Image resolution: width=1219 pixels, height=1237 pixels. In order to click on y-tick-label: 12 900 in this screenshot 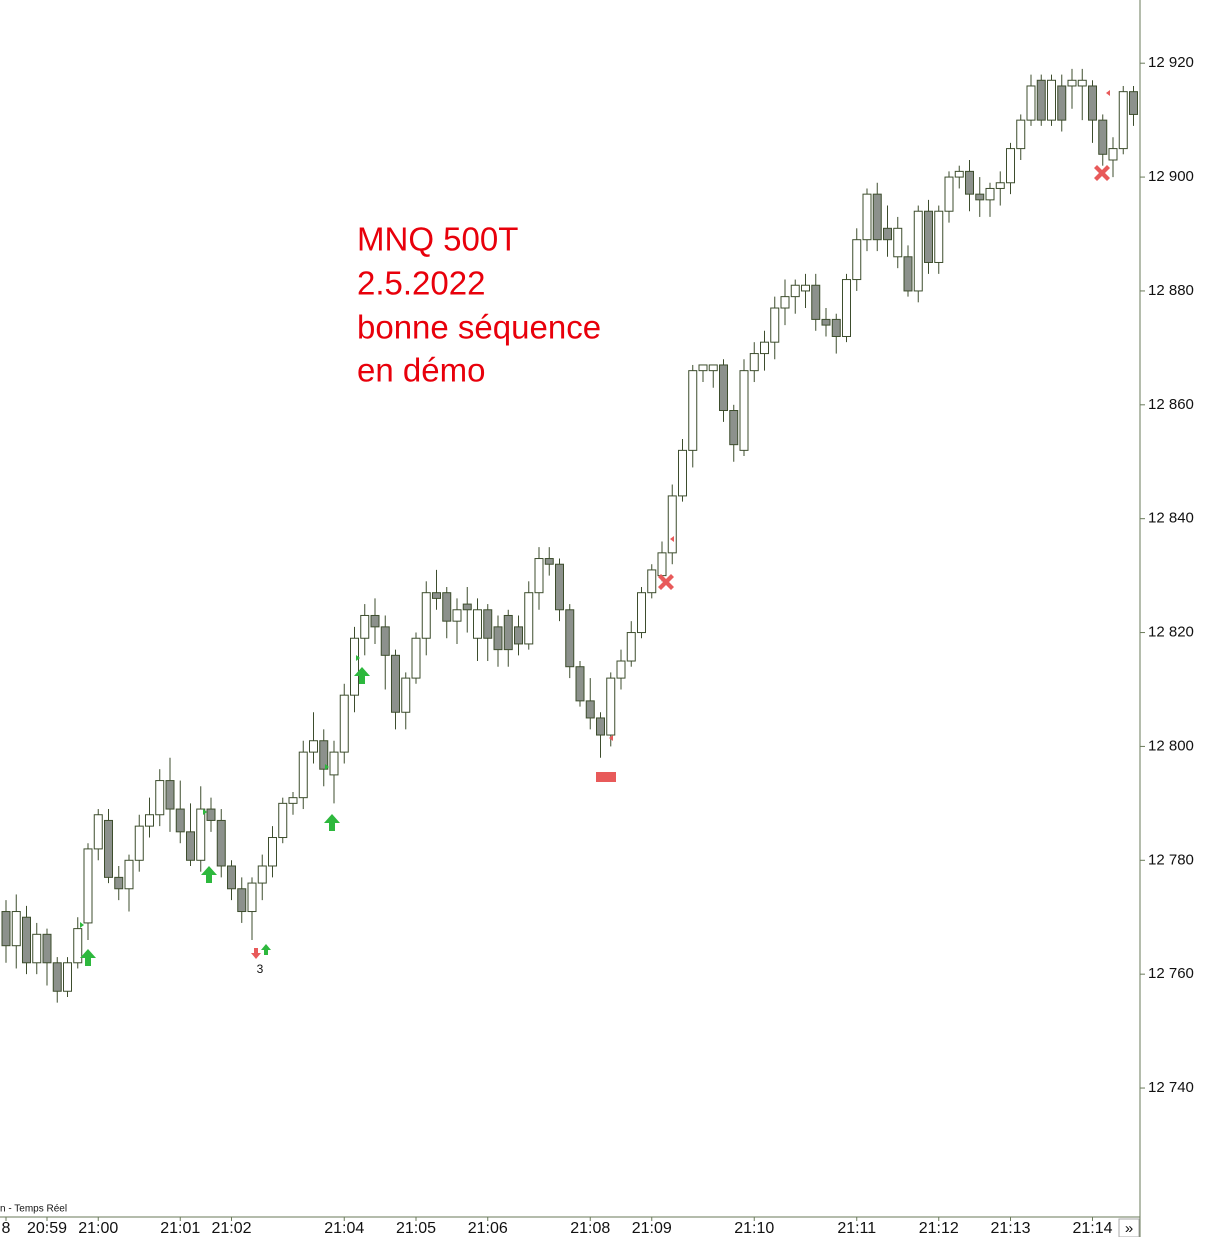, I will do `click(1171, 176)`.